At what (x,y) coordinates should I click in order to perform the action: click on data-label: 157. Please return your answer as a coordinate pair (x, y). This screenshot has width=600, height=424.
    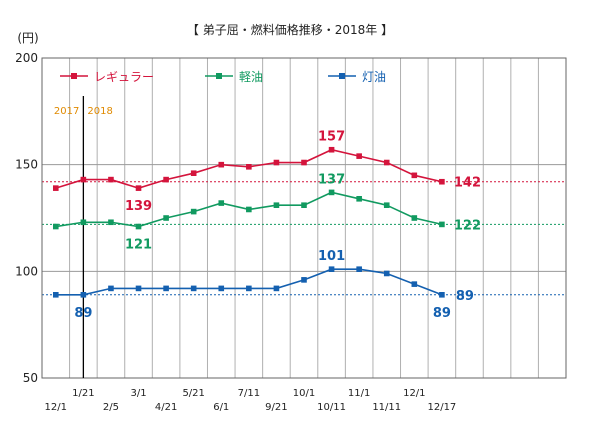
    Looking at the image, I should click on (331, 137).